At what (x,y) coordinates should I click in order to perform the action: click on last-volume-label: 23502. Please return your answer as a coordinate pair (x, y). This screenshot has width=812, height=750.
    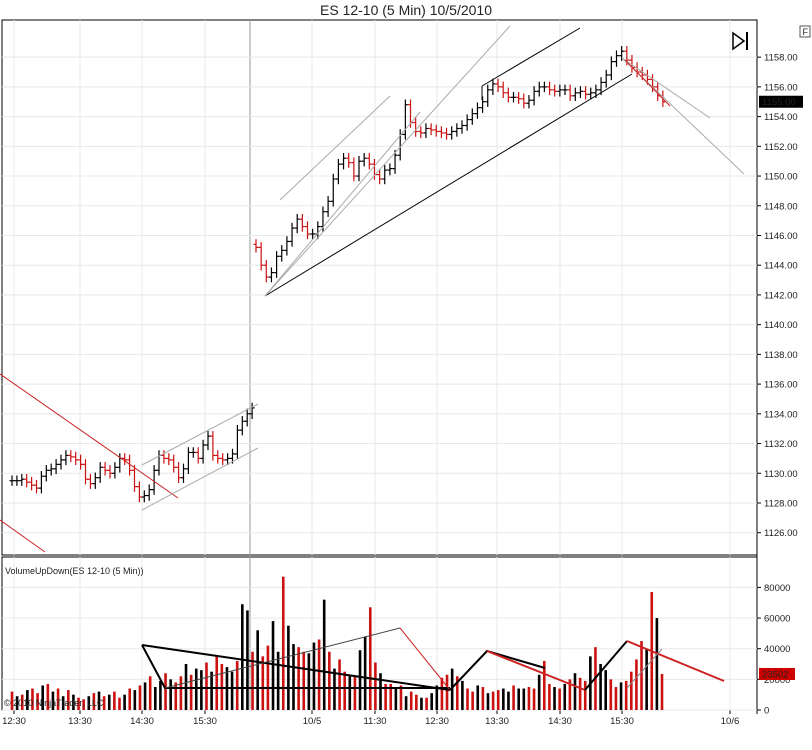
    Looking at the image, I should click on (775, 674).